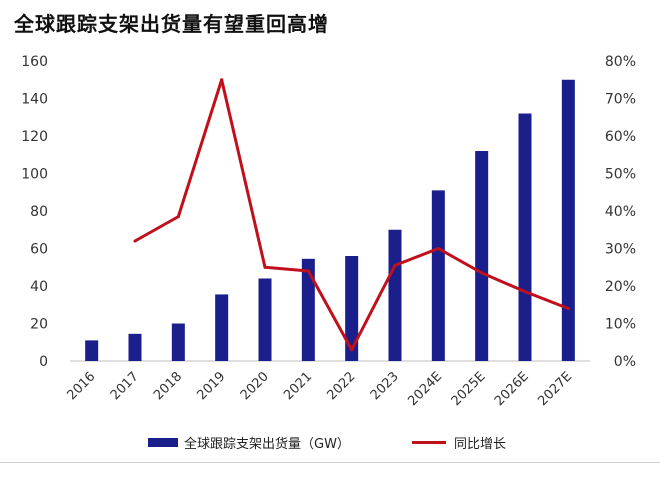 This screenshot has height=477, width=660. I want to click on x-tick-label: 2025E, so click(469, 389).